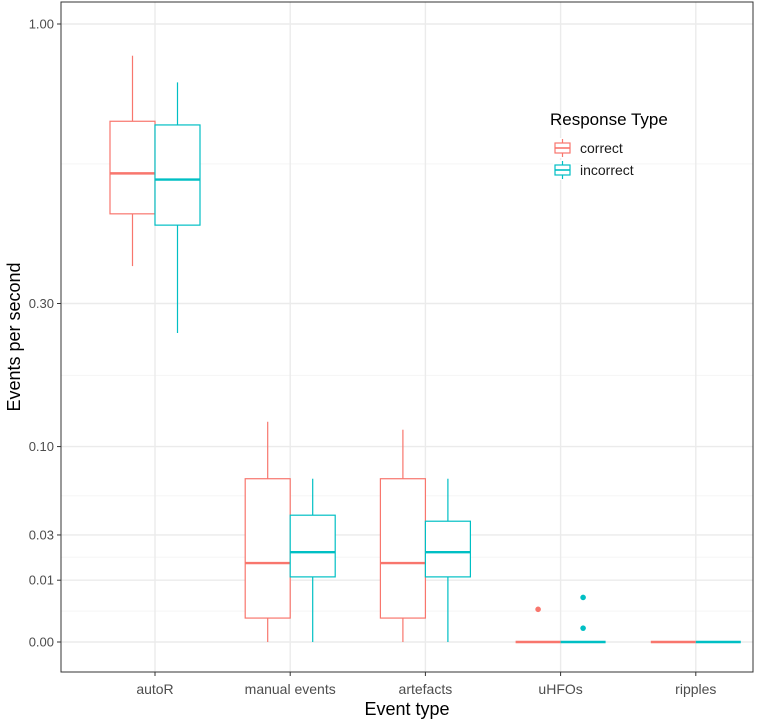 This screenshot has width=765, height=724. Describe the element at coordinates (45, 333) in the screenshot. I see `y-axis-ticks: 0.00 0.01 0.03 0.10 0.30 1.00` at that location.